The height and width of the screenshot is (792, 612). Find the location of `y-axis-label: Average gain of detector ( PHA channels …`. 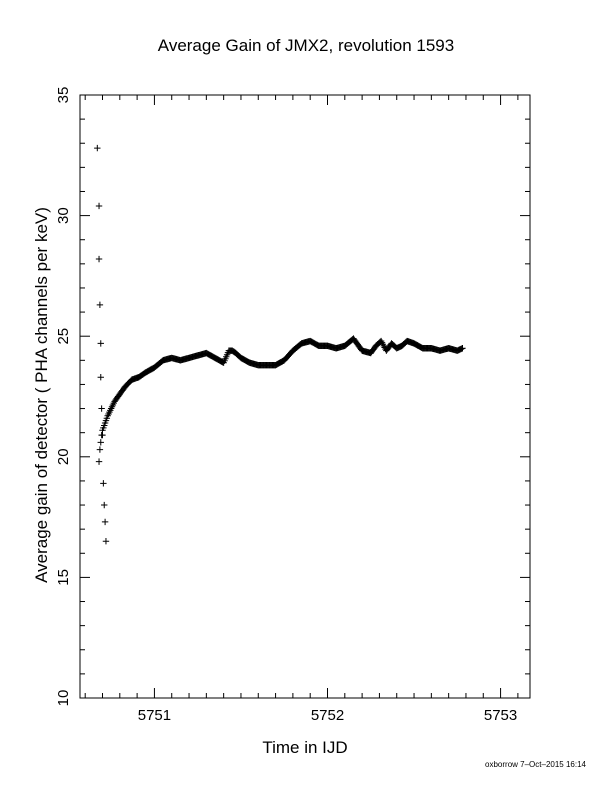

y-axis-label: Average gain of detector ( PHA channels … is located at coordinates (41, 395).